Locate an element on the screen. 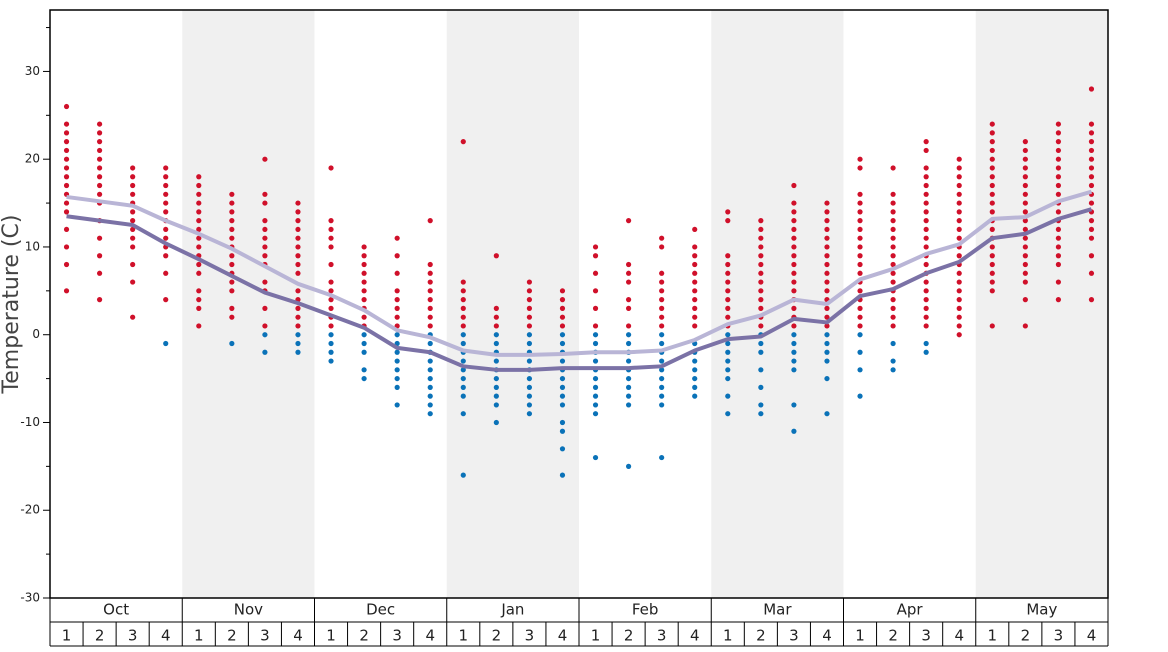 The width and height of the screenshot is (1168, 652). y-tick-label: -10 is located at coordinates (30, 422).